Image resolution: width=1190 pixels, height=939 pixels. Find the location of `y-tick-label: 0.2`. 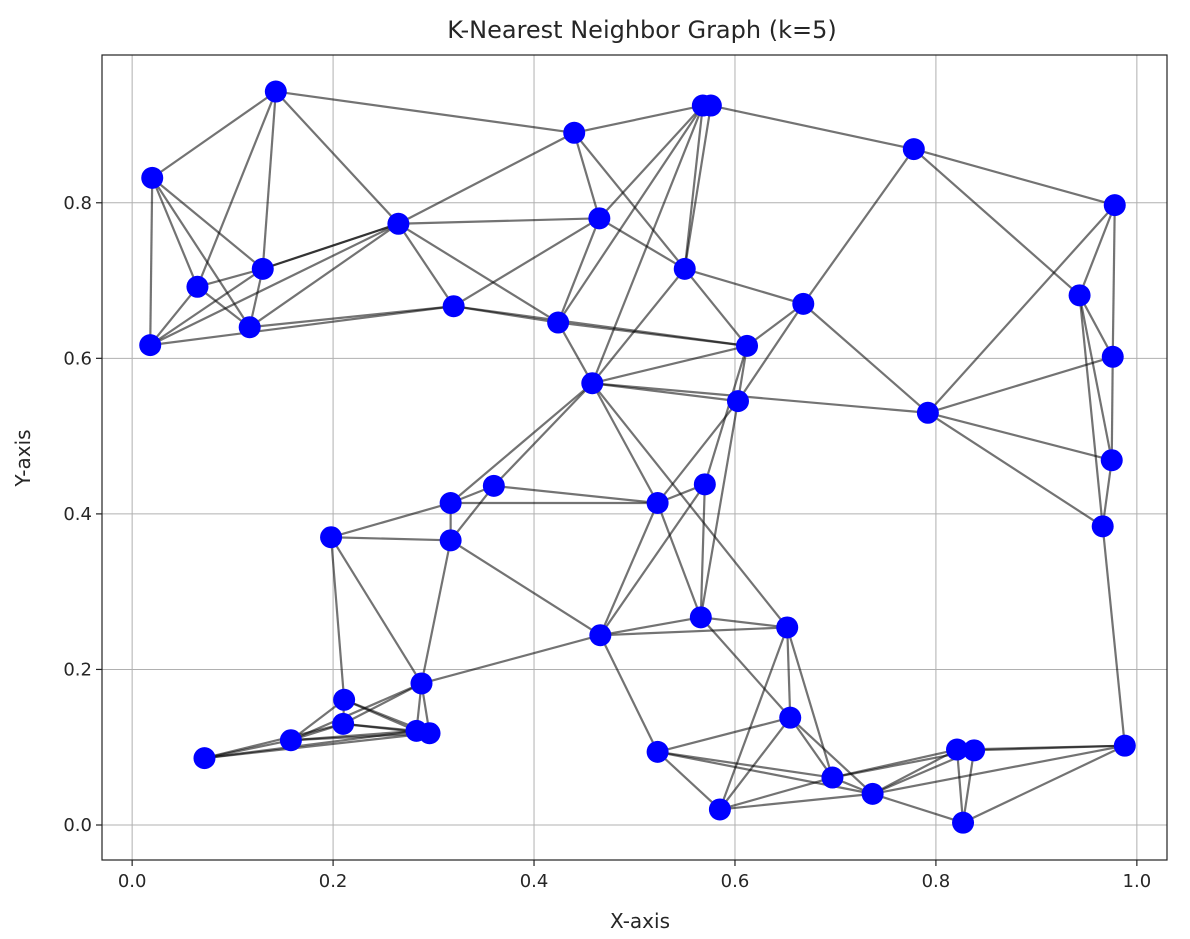

y-tick-label: 0.2 is located at coordinates (77, 669).